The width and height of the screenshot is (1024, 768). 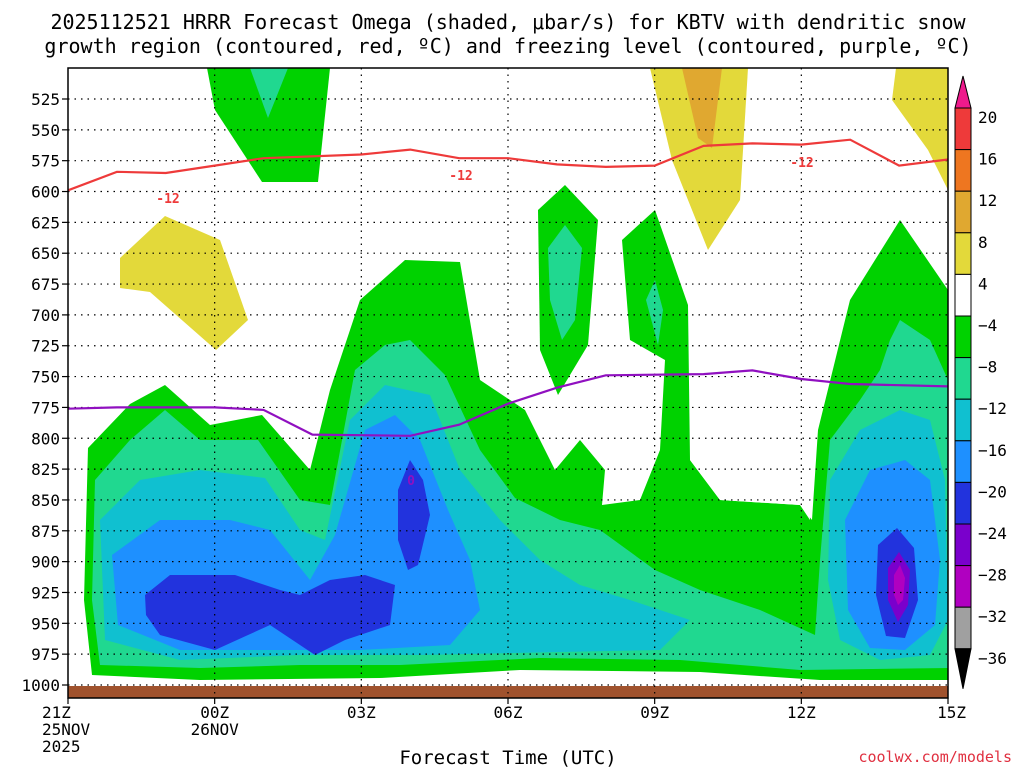 I want to click on omega-positive-4-8-left, so click(x=184, y=283).